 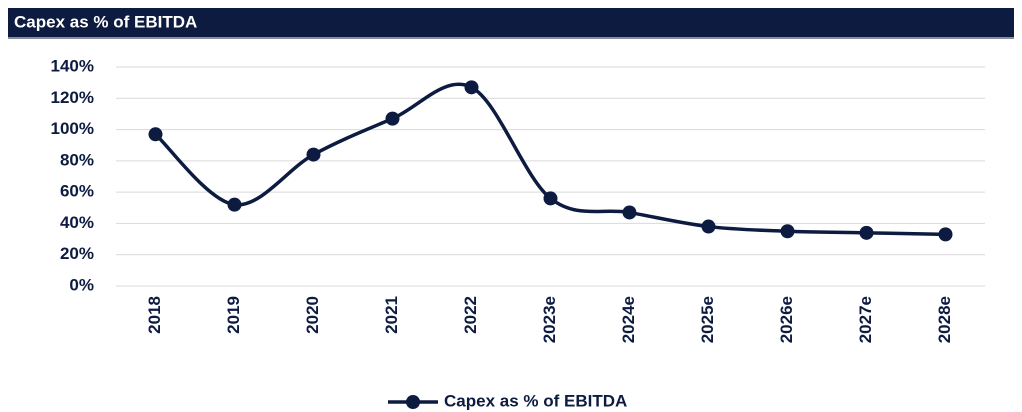 What do you see at coordinates (105, 21) in the screenshot?
I see `chart-title: Capex as % of EBITDA` at bounding box center [105, 21].